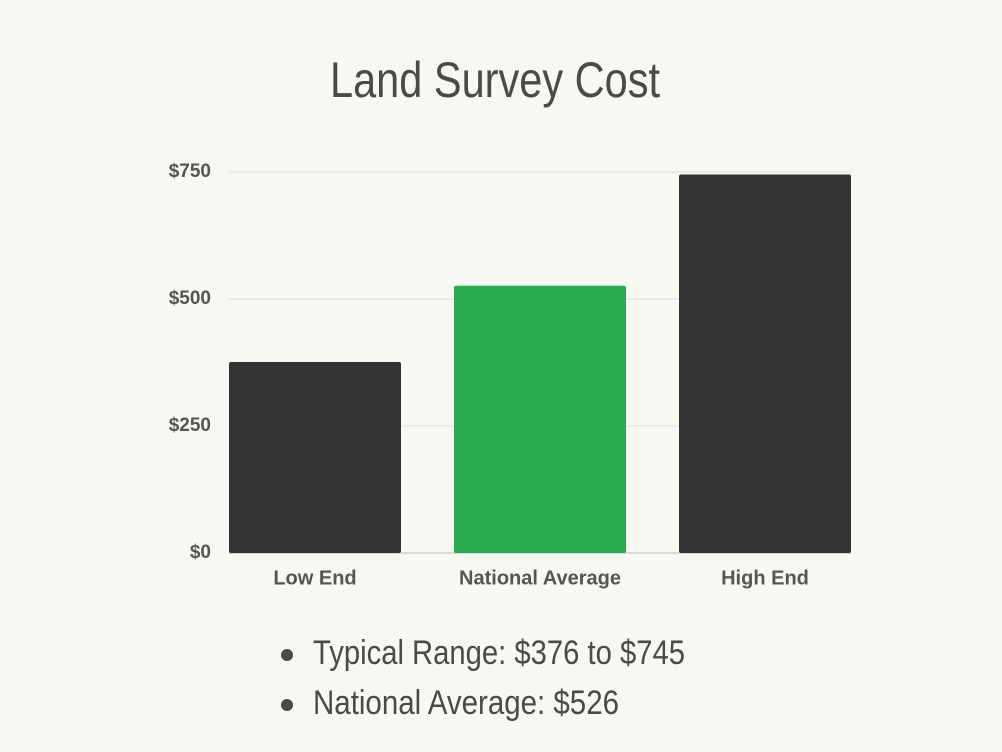  I want to click on y-tick-label: $250, so click(190, 425).